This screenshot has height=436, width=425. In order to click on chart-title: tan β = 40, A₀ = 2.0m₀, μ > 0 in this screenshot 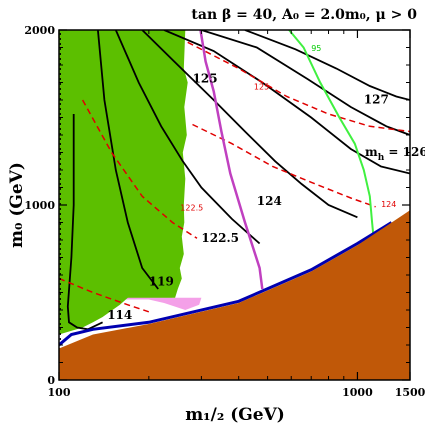, I will do `click(304, 15)`.